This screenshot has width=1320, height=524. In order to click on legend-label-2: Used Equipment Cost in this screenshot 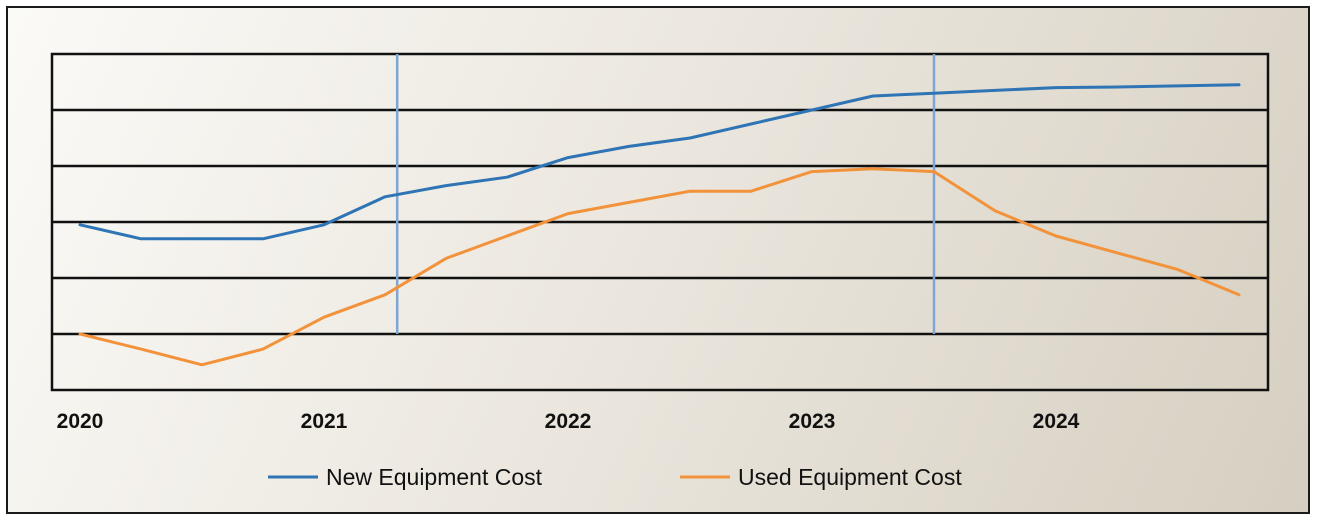, I will do `click(850, 477)`.